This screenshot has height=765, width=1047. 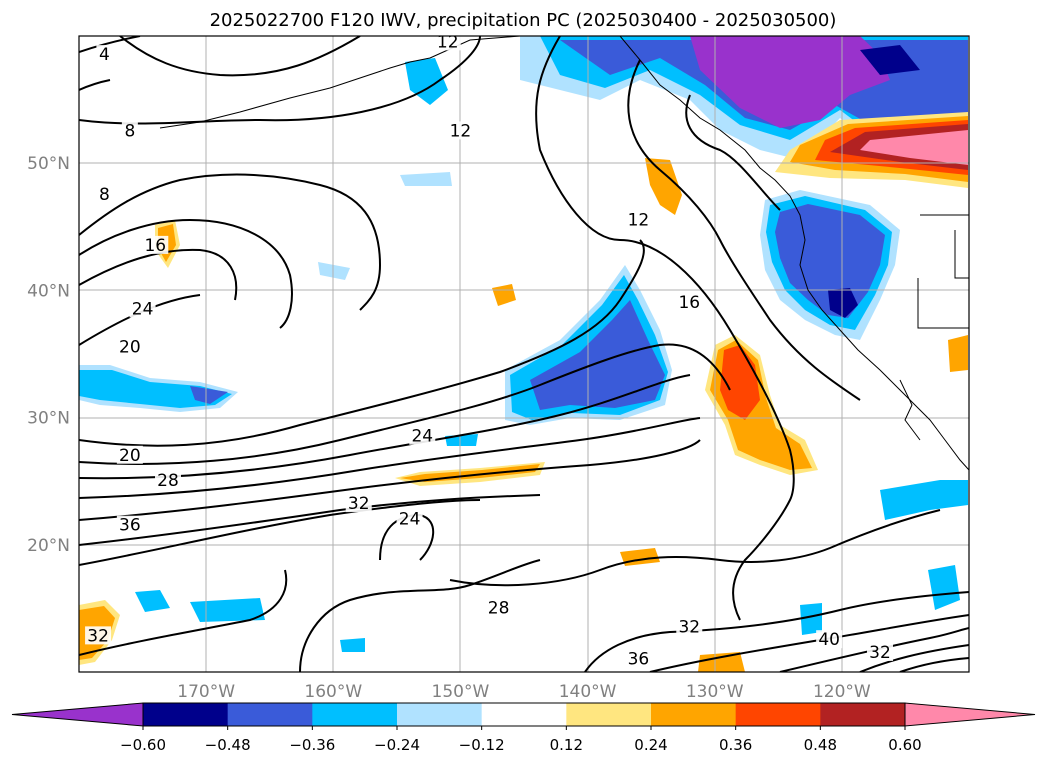 I want to click on colorbar-tick-label: −0.24, so click(x=397, y=745).